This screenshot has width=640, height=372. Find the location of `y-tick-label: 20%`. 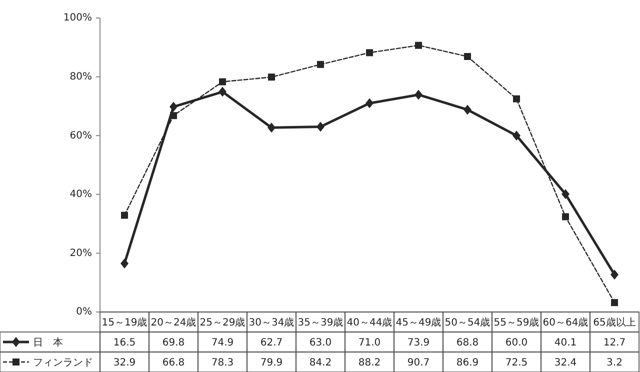

y-tick-label: 20% is located at coordinates (81, 253).